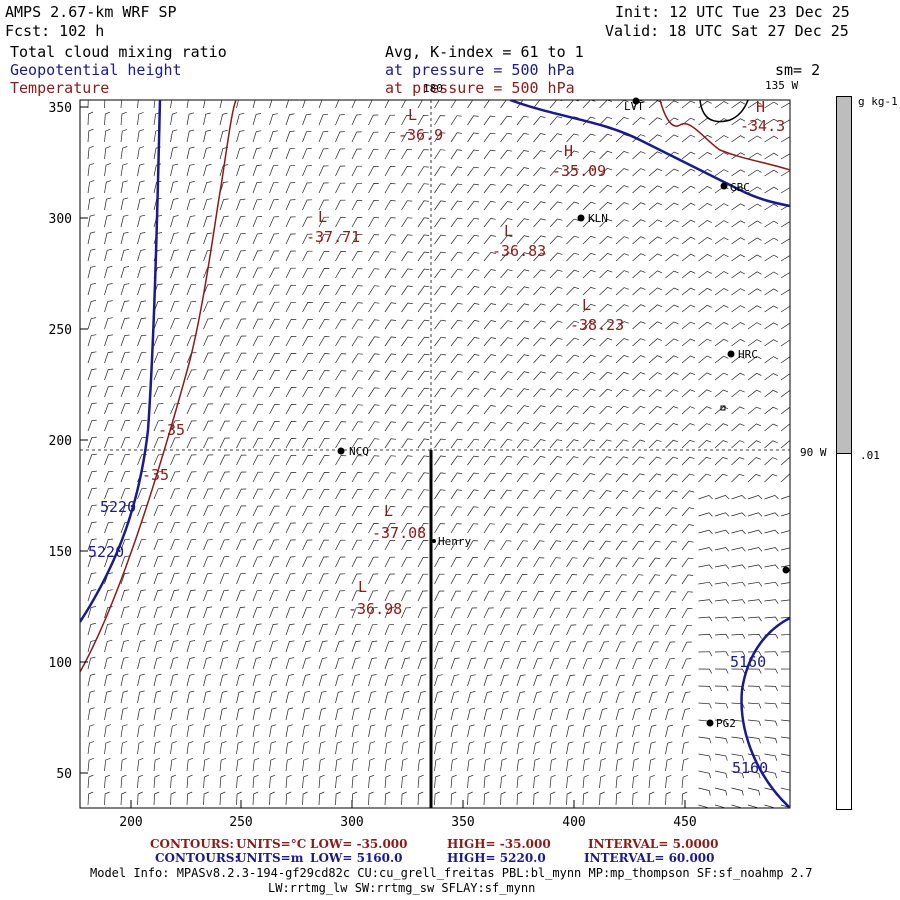 The height and width of the screenshot is (900, 900). I want to click on station-marker, so click(341, 451).